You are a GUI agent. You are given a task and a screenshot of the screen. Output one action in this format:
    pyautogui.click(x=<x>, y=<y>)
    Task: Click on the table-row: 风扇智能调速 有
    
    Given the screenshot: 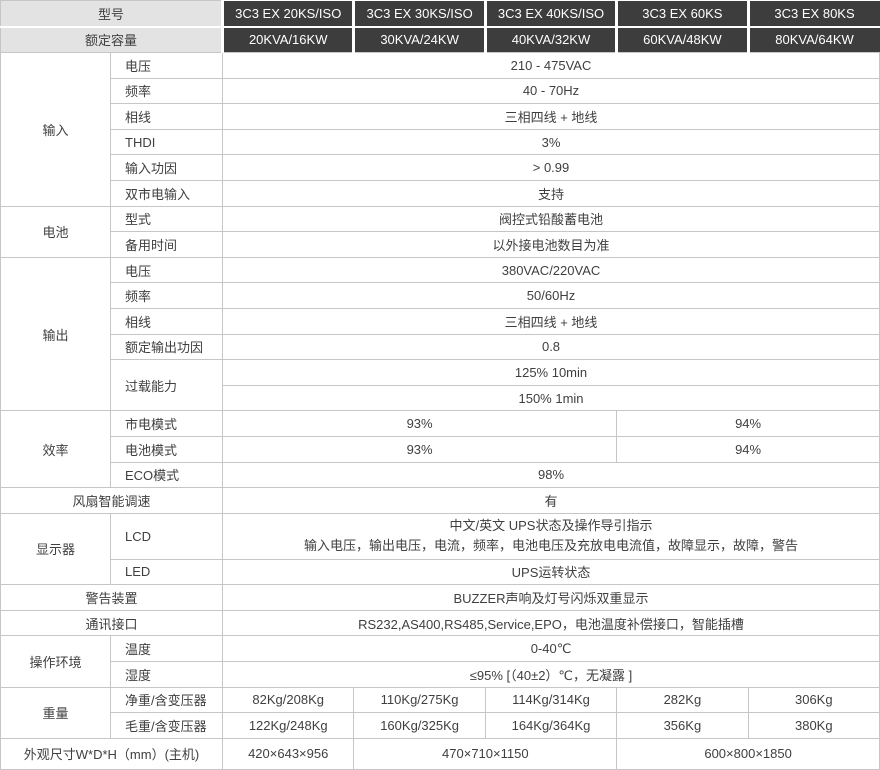 What is the action you would take?
    pyautogui.click(x=440, y=500)
    